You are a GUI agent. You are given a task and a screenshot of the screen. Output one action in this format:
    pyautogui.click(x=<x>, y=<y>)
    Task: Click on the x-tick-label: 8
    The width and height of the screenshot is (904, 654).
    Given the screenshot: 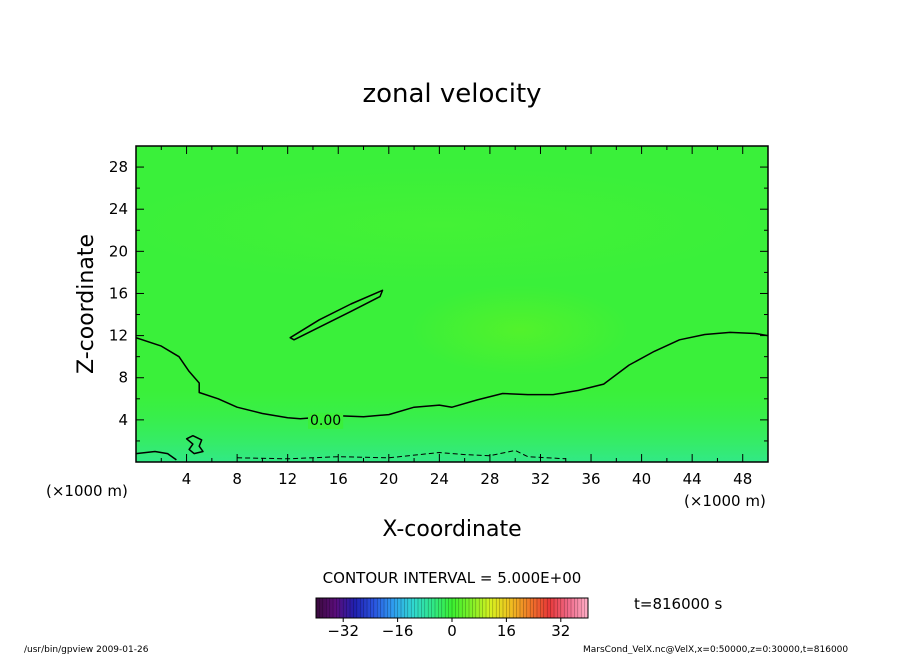 What is the action you would take?
    pyautogui.click(x=237, y=479)
    